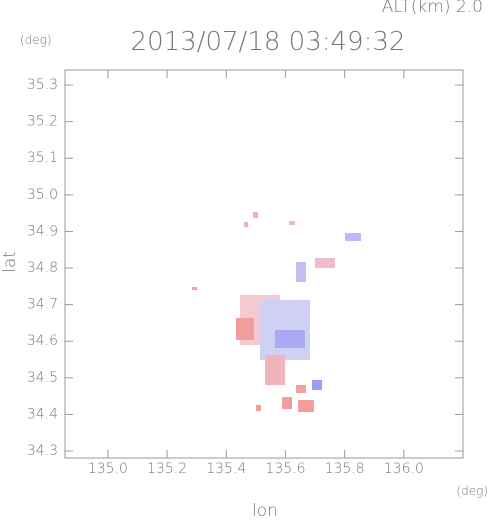 This screenshot has height=525, width=491. I want to click on x-tick-label: 135.4, so click(226, 469).